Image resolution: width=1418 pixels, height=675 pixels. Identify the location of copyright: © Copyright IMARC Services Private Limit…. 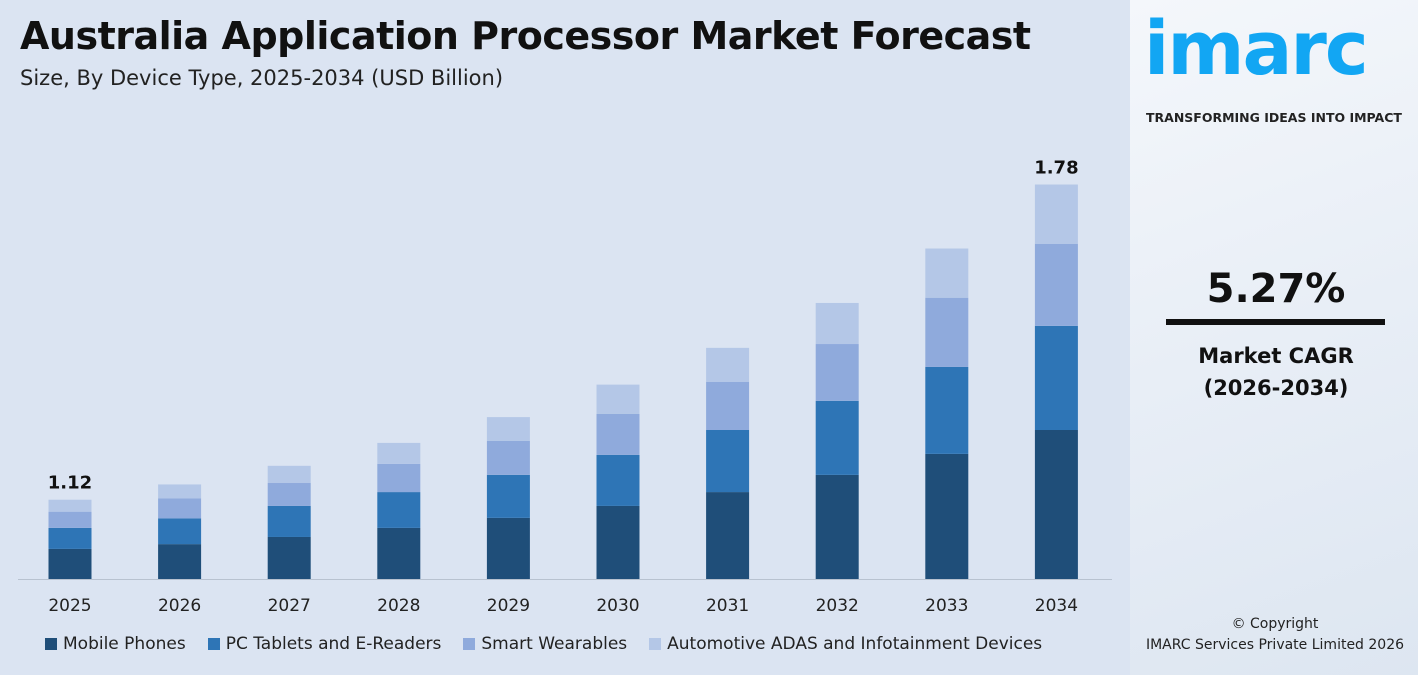
(1275, 635).